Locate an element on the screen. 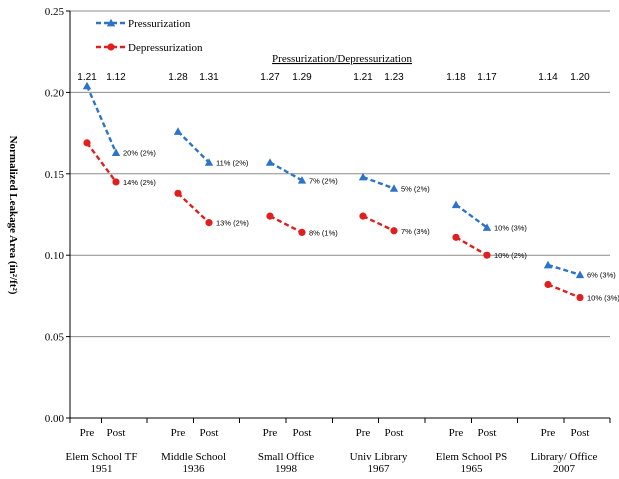 This screenshot has width=619, height=479. building-name: Univ Library is located at coordinates (379, 457).